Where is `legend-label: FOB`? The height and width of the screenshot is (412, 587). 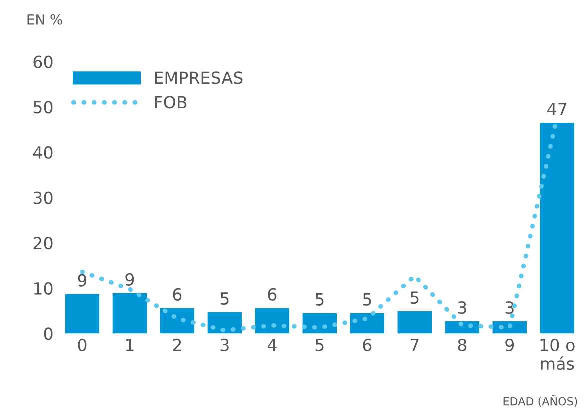 legend-label: FOB is located at coordinates (171, 102).